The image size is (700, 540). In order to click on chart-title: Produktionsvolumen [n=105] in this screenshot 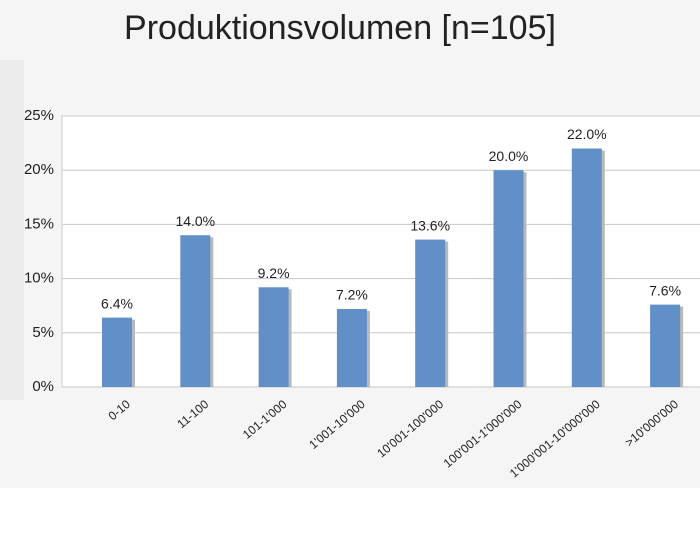, I will do `click(340, 28)`.